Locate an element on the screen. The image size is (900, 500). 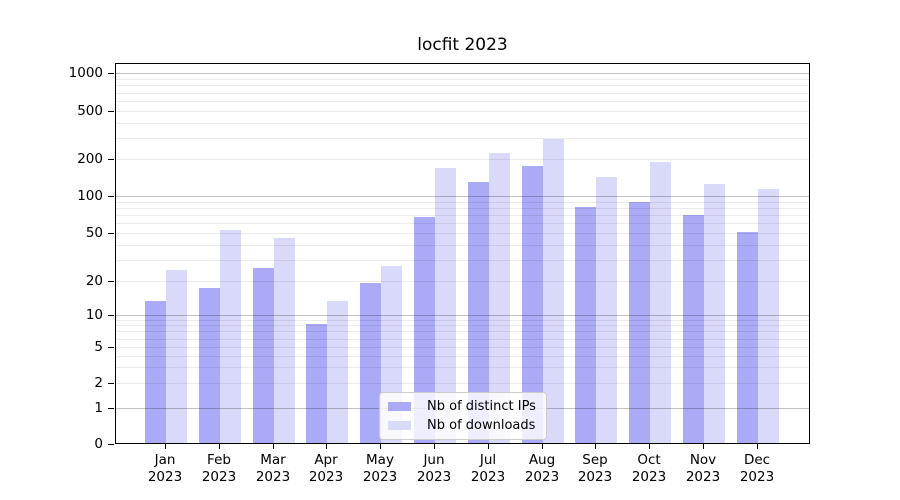
x-tick-label: Aug 2023 is located at coordinates (542, 468).